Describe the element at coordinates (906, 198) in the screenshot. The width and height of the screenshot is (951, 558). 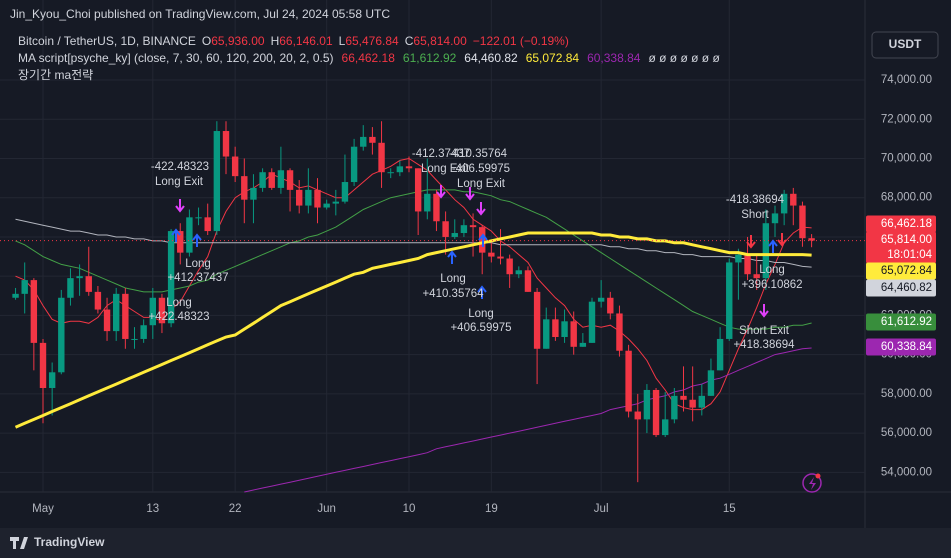
I see `y-tick-label: 68,000.00` at that location.